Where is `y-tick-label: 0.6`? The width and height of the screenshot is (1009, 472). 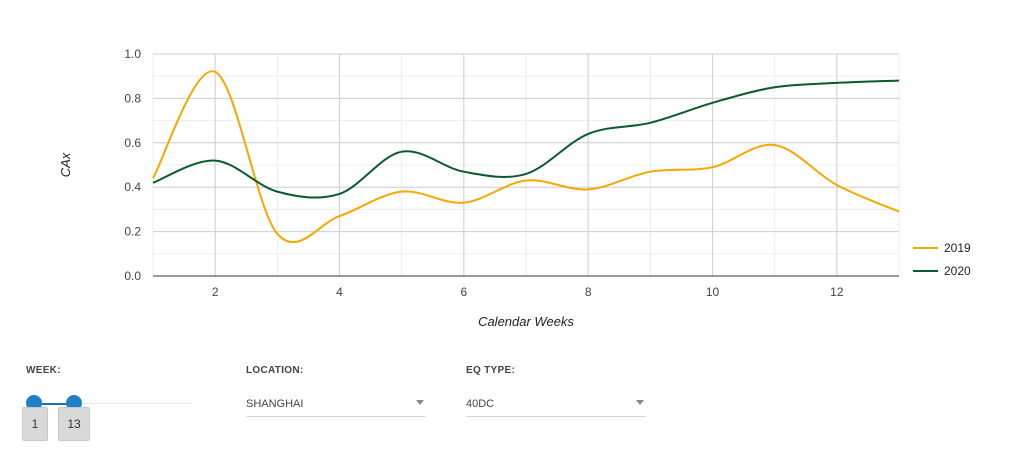 y-tick-label: 0.6 is located at coordinates (132, 143).